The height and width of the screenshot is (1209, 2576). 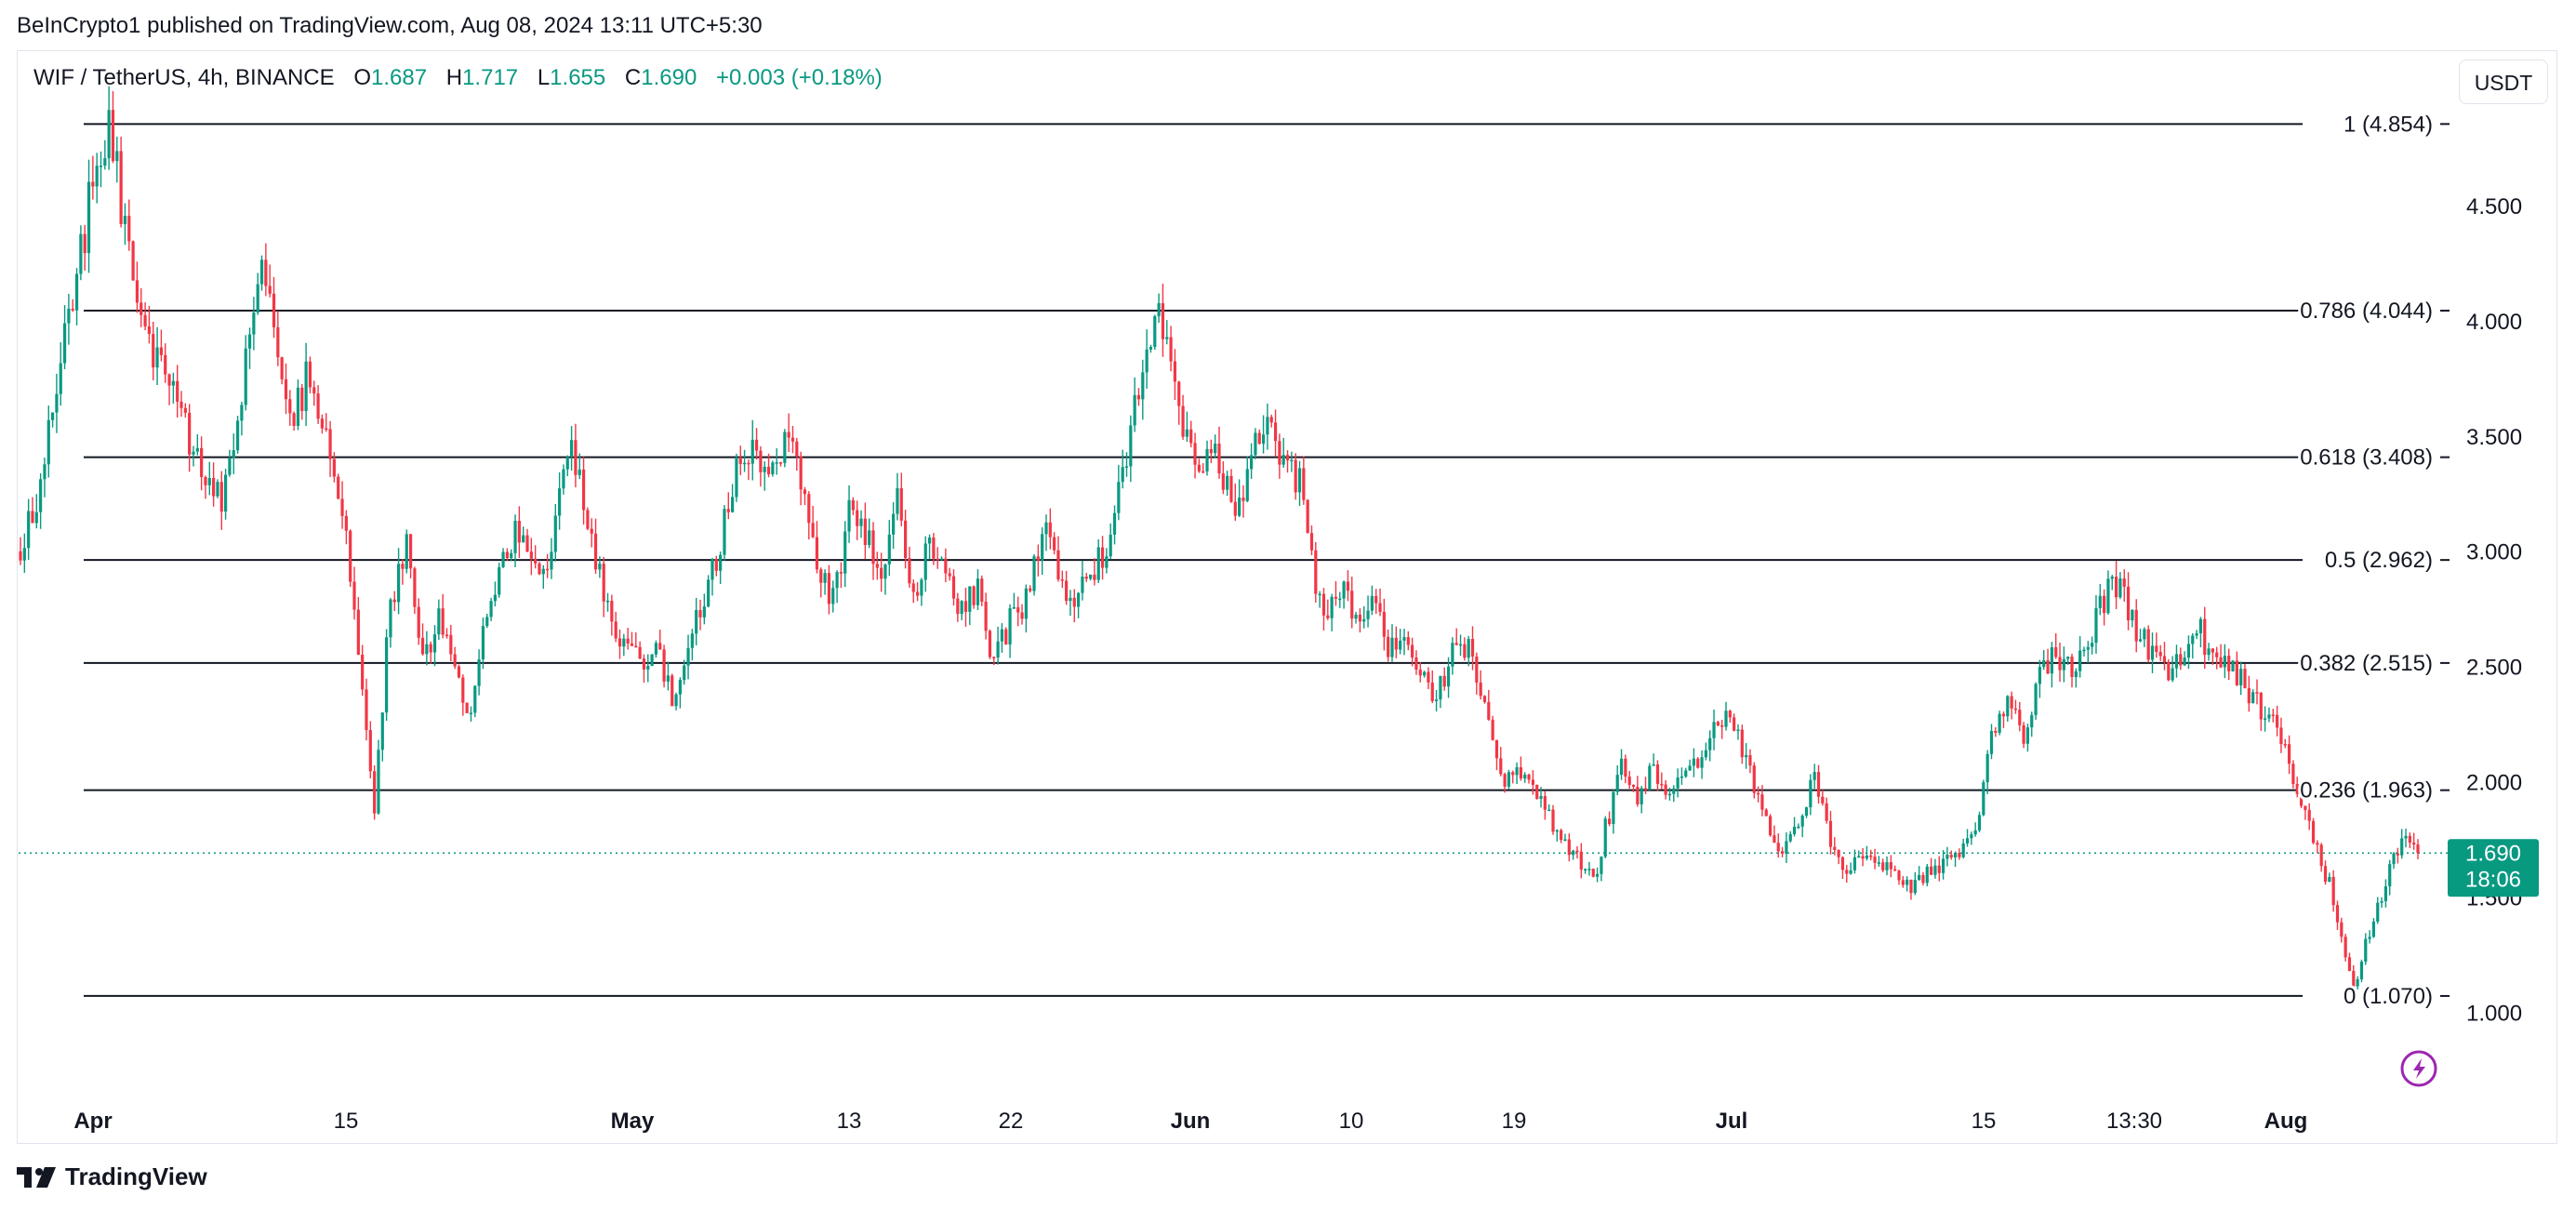 What do you see at coordinates (36, 1177) in the screenshot?
I see `tradingview-logo-icon` at bounding box center [36, 1177].